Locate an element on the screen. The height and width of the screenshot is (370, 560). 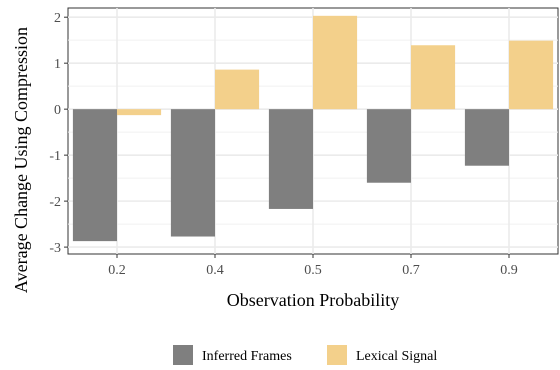
x-axis-ticks: 0.2 0.4 0.5 0.7 0.9 is located at coordinates (313, 266).